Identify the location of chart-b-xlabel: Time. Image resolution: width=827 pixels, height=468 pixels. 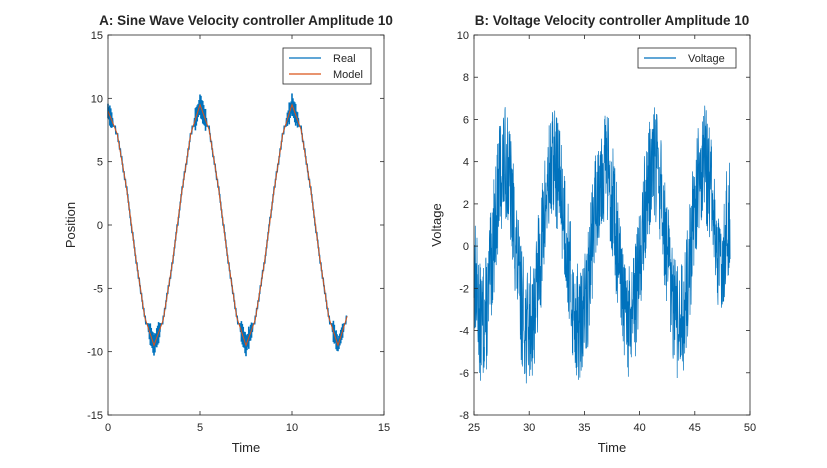
(612, 447).